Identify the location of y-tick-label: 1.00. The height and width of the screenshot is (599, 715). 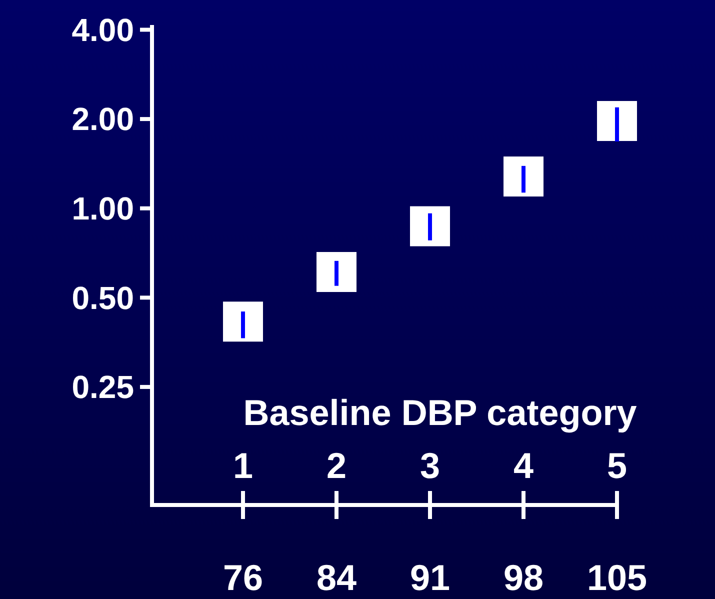
(103, 208).